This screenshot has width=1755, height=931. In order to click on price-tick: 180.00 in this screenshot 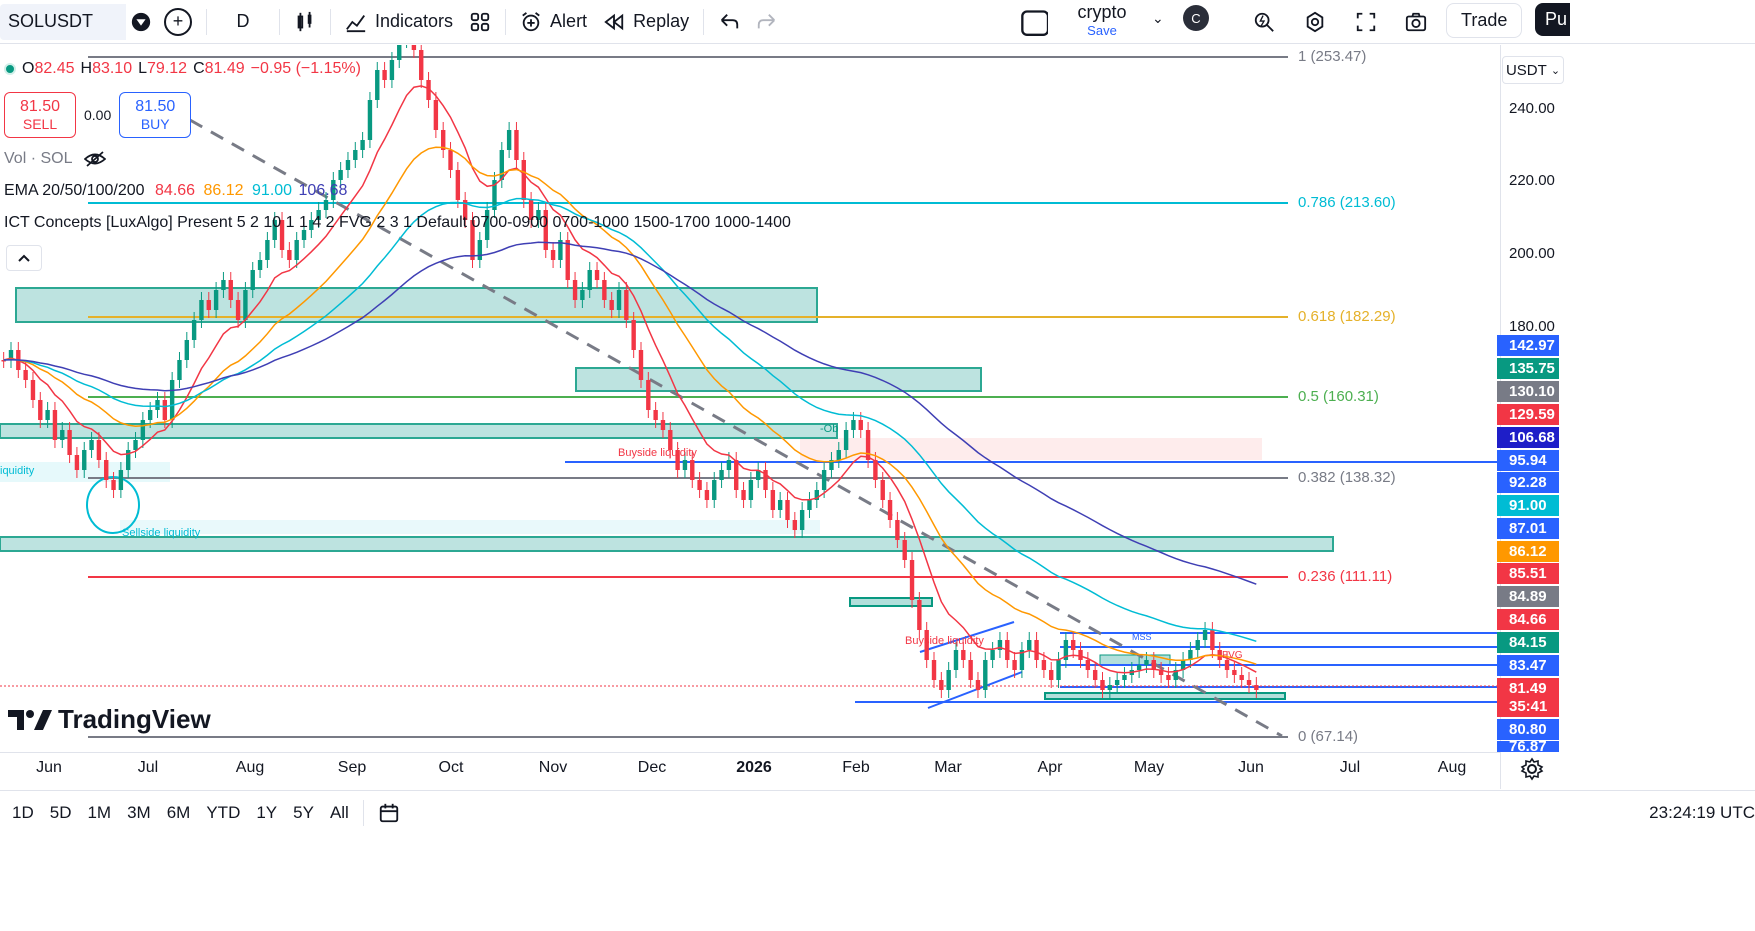, I will do `click(1532, 326)`.